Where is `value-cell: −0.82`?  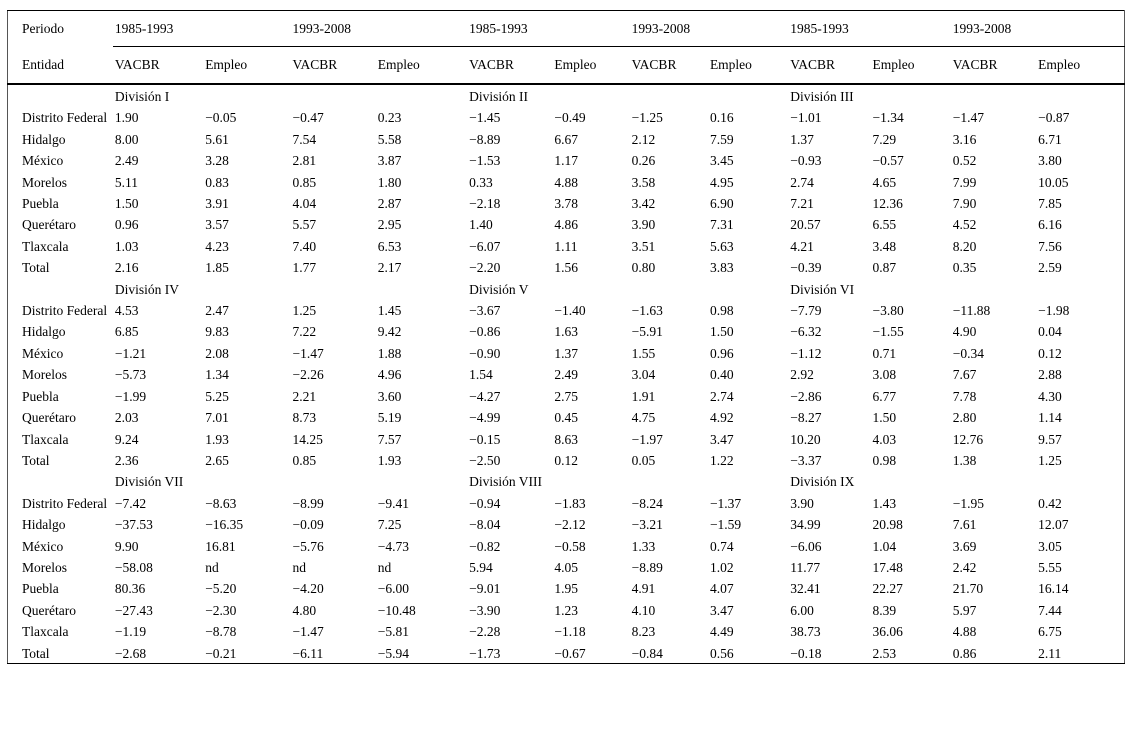
value-cell: −0.82 is located at coordinates (485, 546).